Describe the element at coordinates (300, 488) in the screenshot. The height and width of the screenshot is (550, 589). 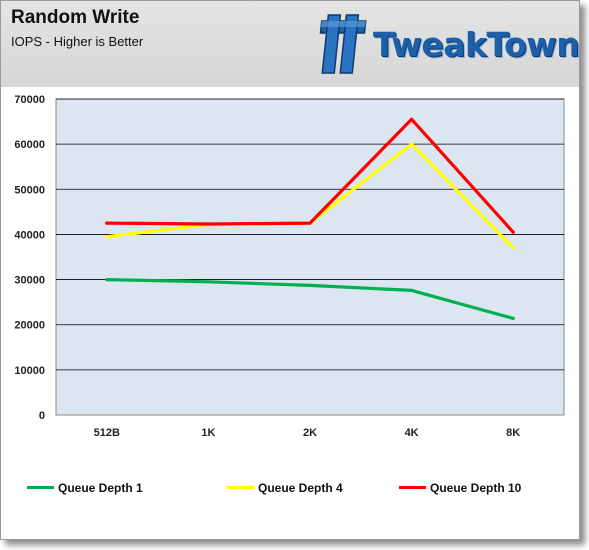
I see `legend-label-qd4: Queue Depth 4` at that location.